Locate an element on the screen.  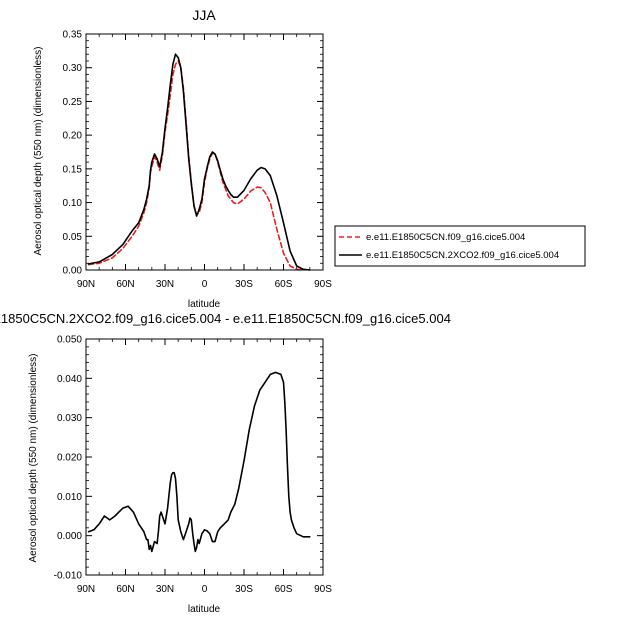
bottom-panel-ytick-label: 0.010 is located at coordinates (69, 497).